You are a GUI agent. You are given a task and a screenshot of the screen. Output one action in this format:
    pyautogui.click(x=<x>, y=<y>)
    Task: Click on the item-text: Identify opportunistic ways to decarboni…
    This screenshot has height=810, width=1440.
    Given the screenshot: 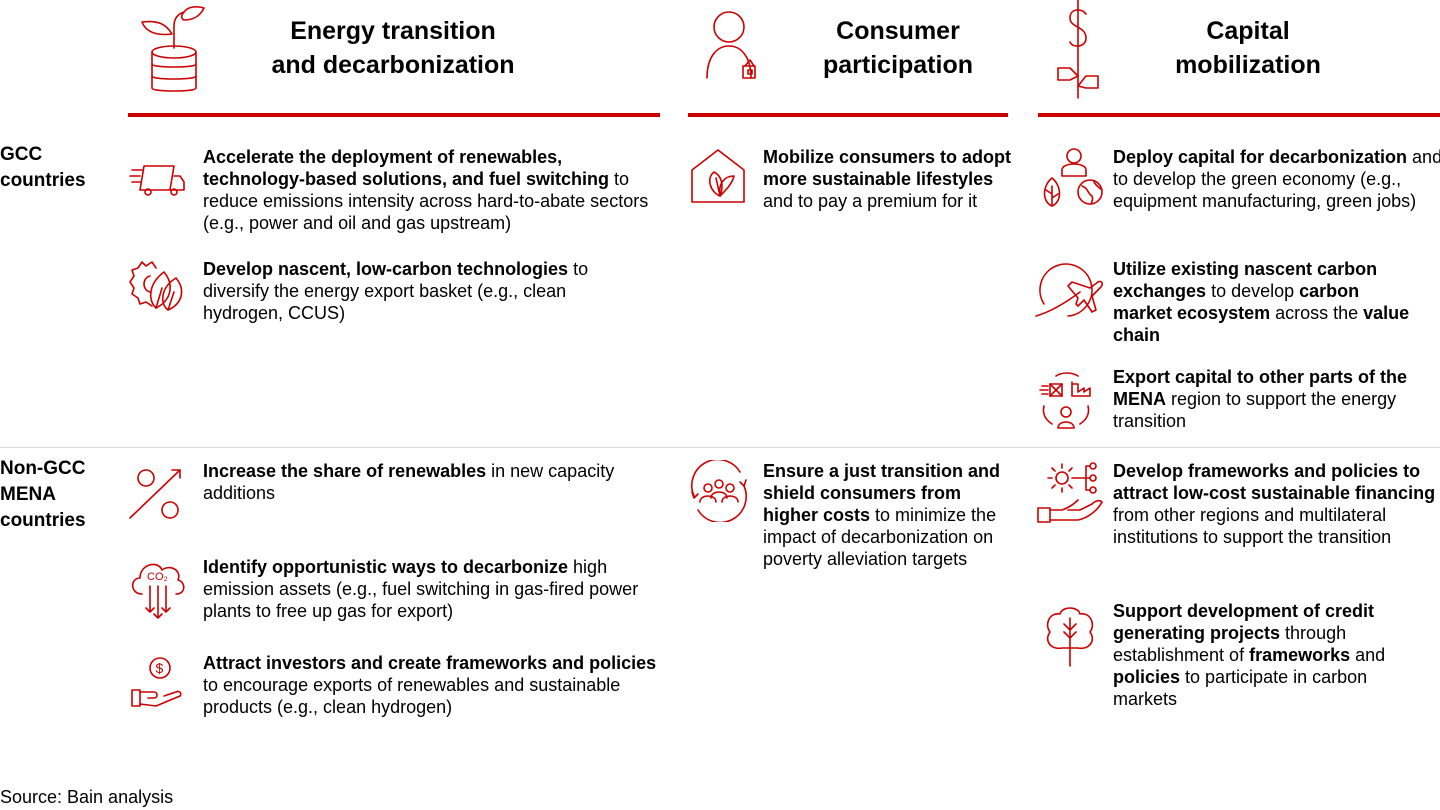 What is the action you would take?
    pyautogui.click(x=421, y=589)
    